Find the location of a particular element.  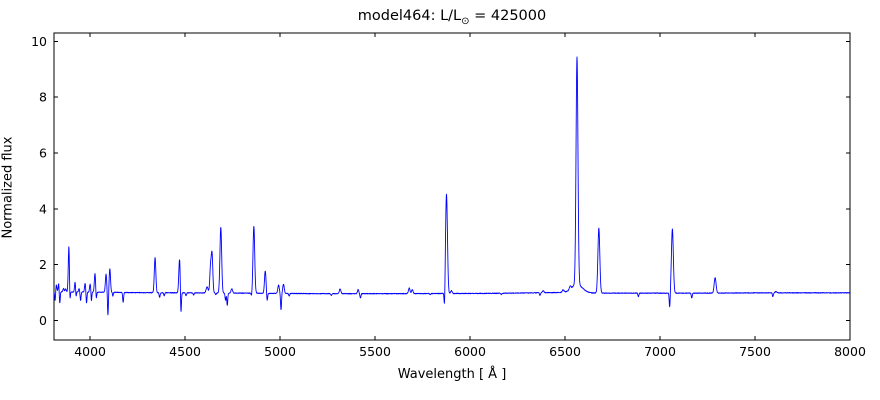

y-tick-label: 8 is located at coordinates (43, 97).